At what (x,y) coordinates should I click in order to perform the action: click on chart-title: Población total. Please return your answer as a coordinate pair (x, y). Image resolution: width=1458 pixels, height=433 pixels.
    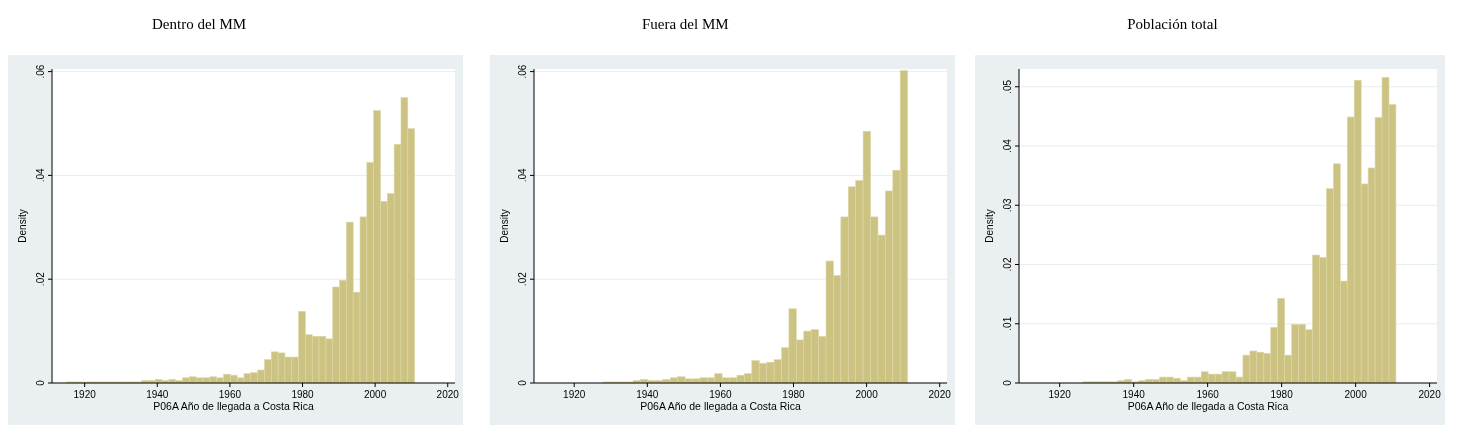
    Looking at the image, I should click on (1172, 24).